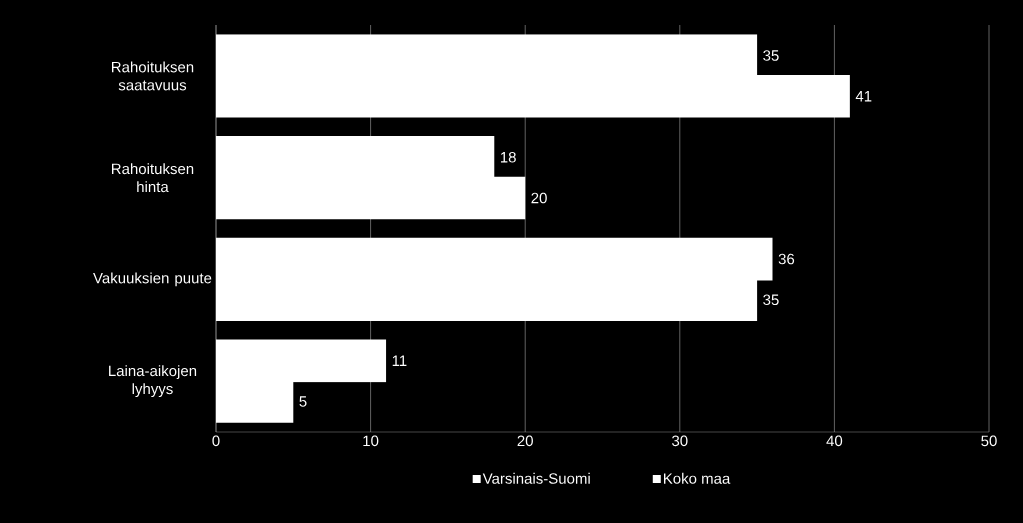  Describe the element at coordinates (153, 381) in the screenshot. I see `y-tick-label: Laina-aikojen lyhyys` at that location.